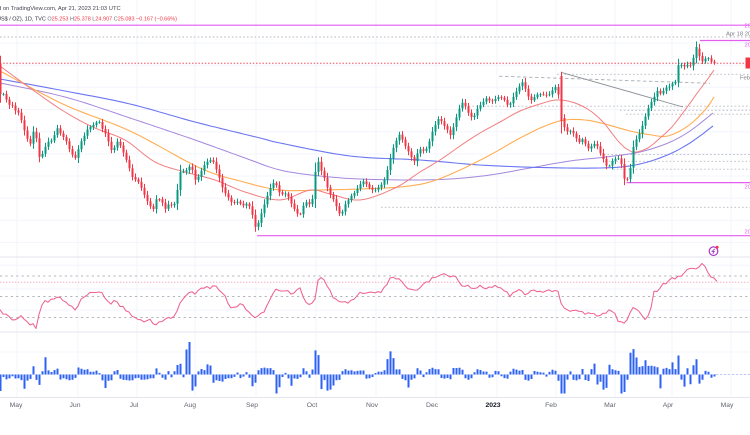 The width and height of the screenshot is (750, 435). What do you see at coordinates (738, 35) in the screenshot?
I see `svg-text: Apr 18 202` at bounding box center [738, 35].